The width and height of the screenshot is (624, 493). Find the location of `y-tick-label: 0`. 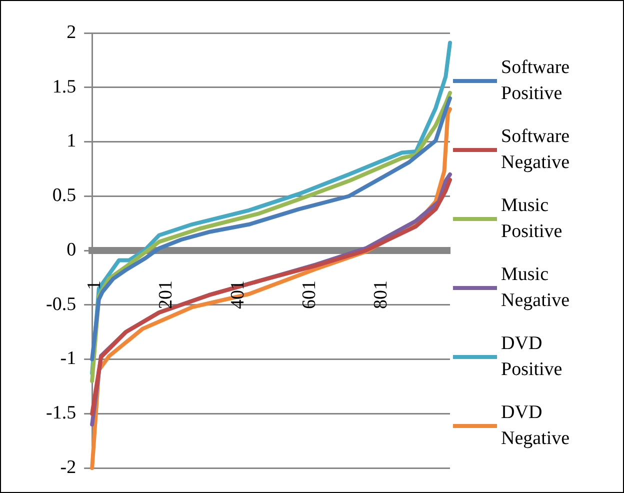

y-tick-label: 0 is located at coordinates (71, 249).